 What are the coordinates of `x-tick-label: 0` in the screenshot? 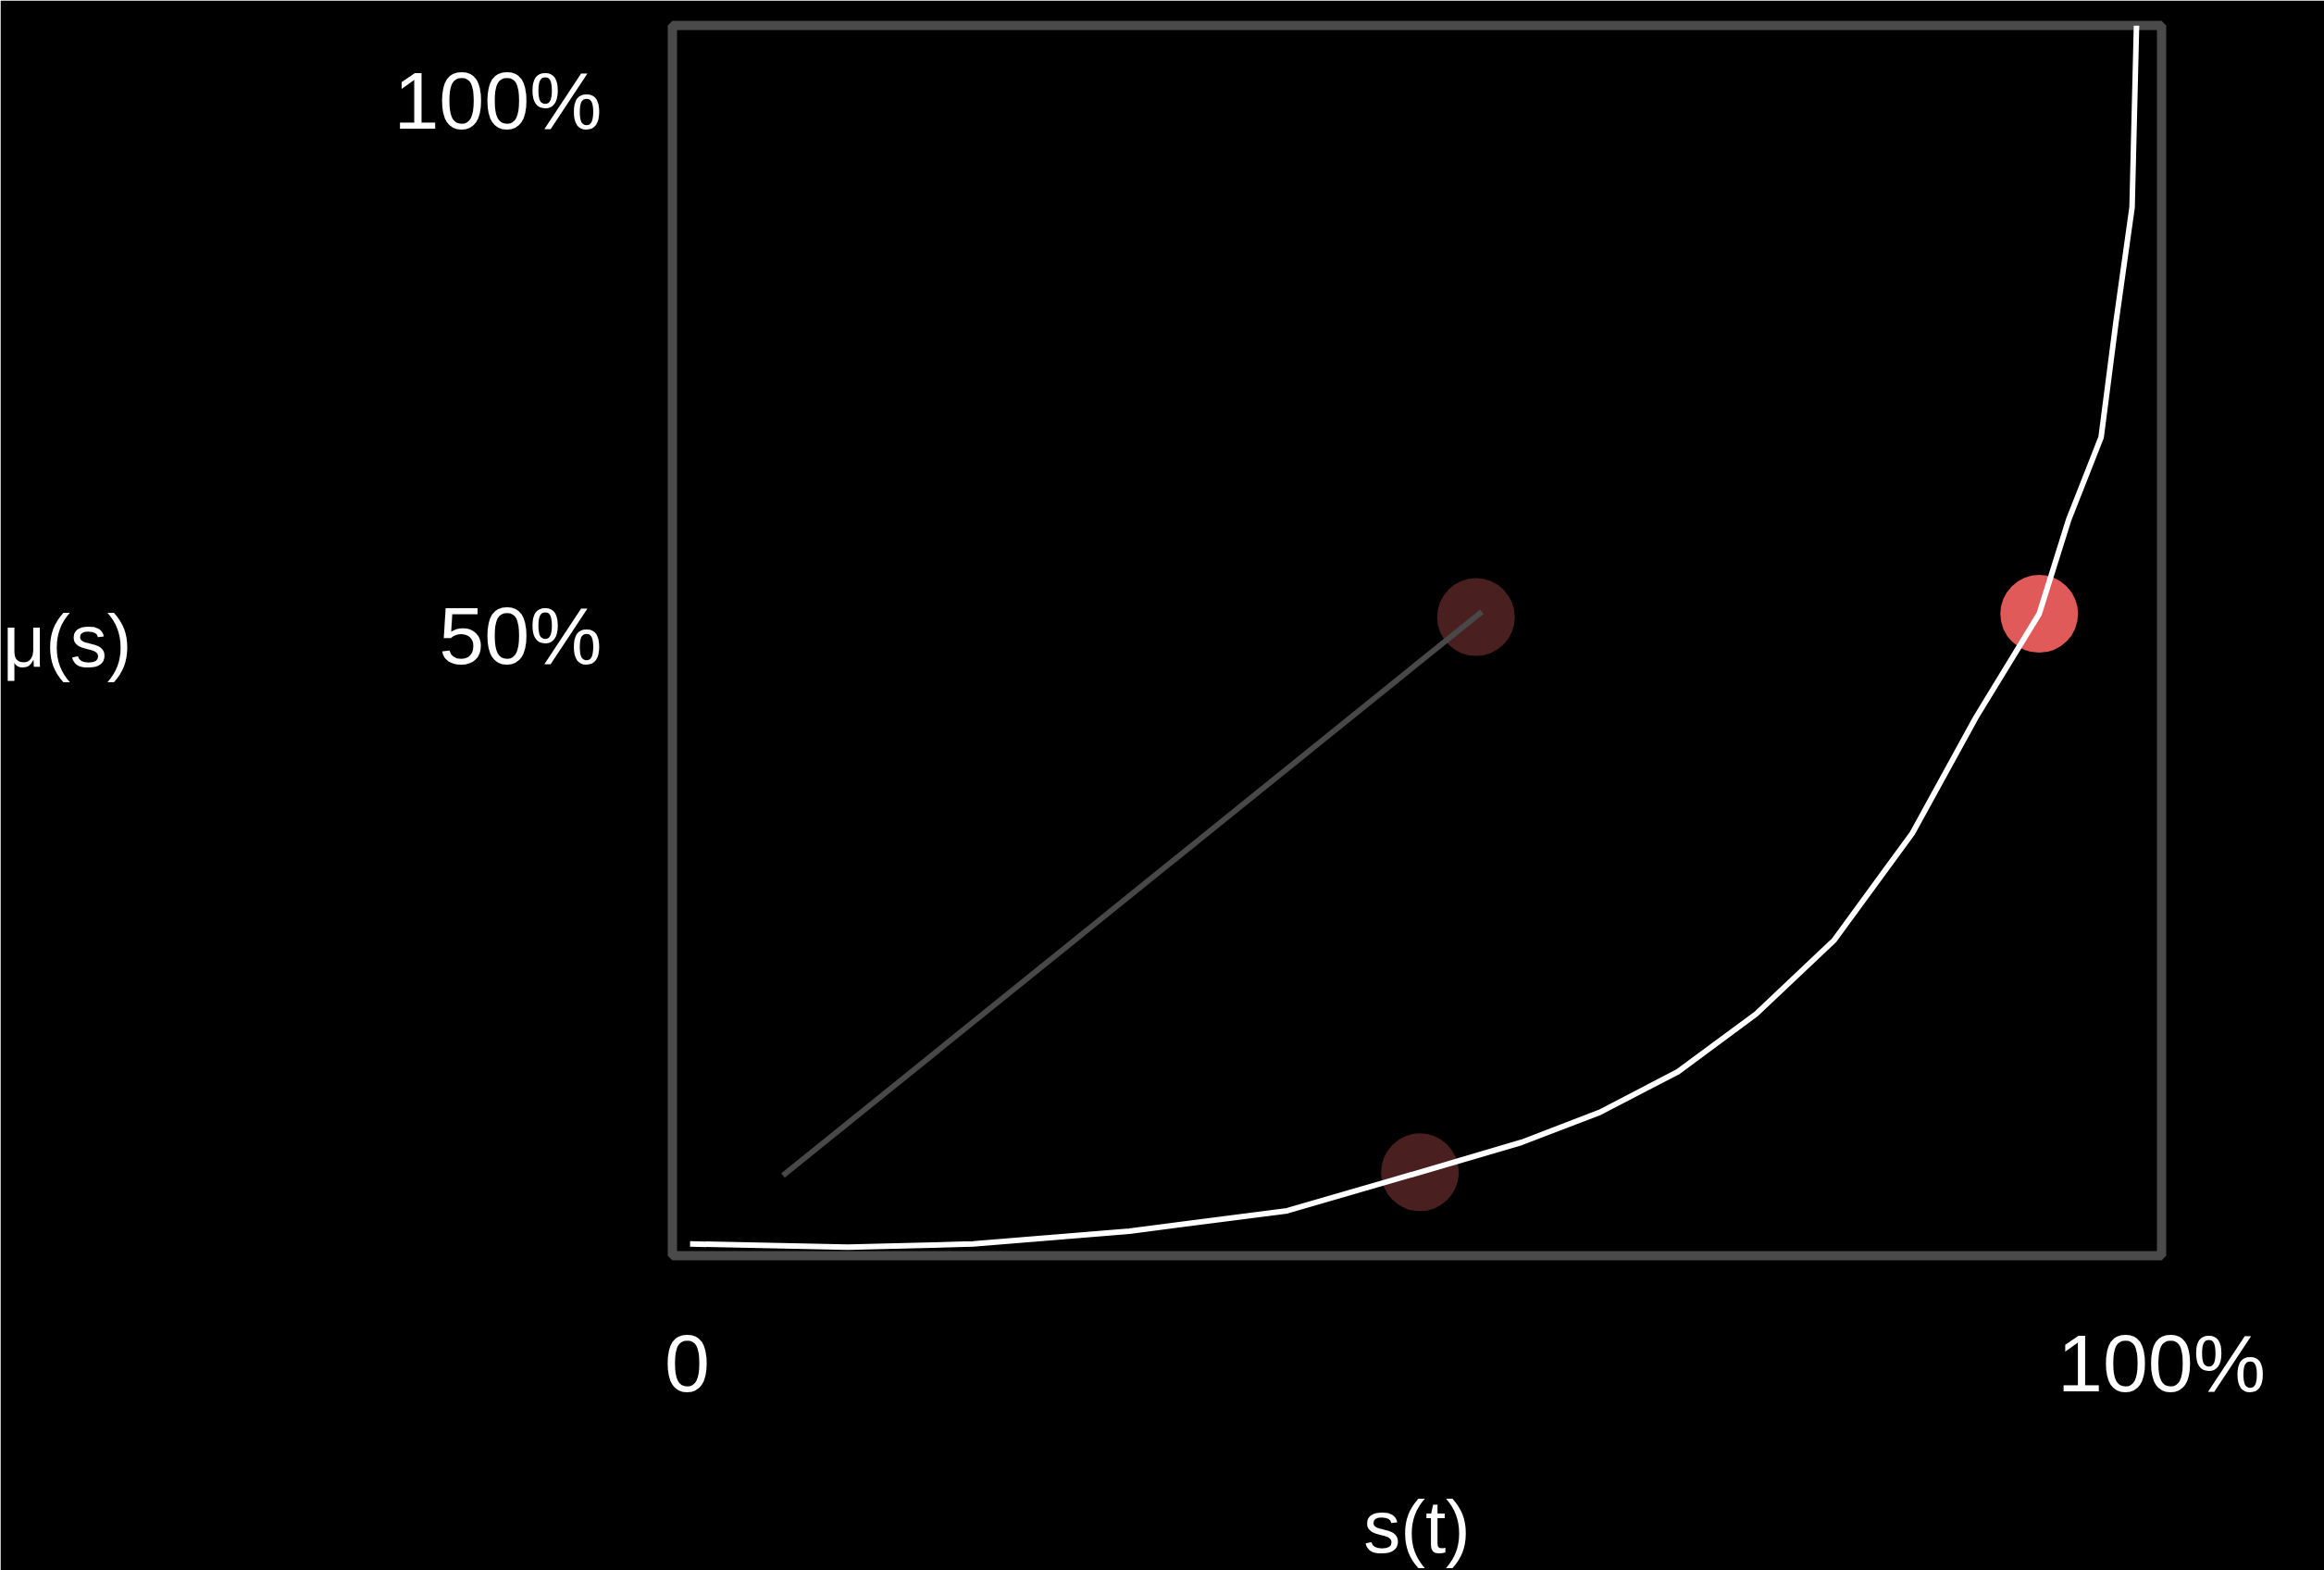 It's located at (687, 1362).